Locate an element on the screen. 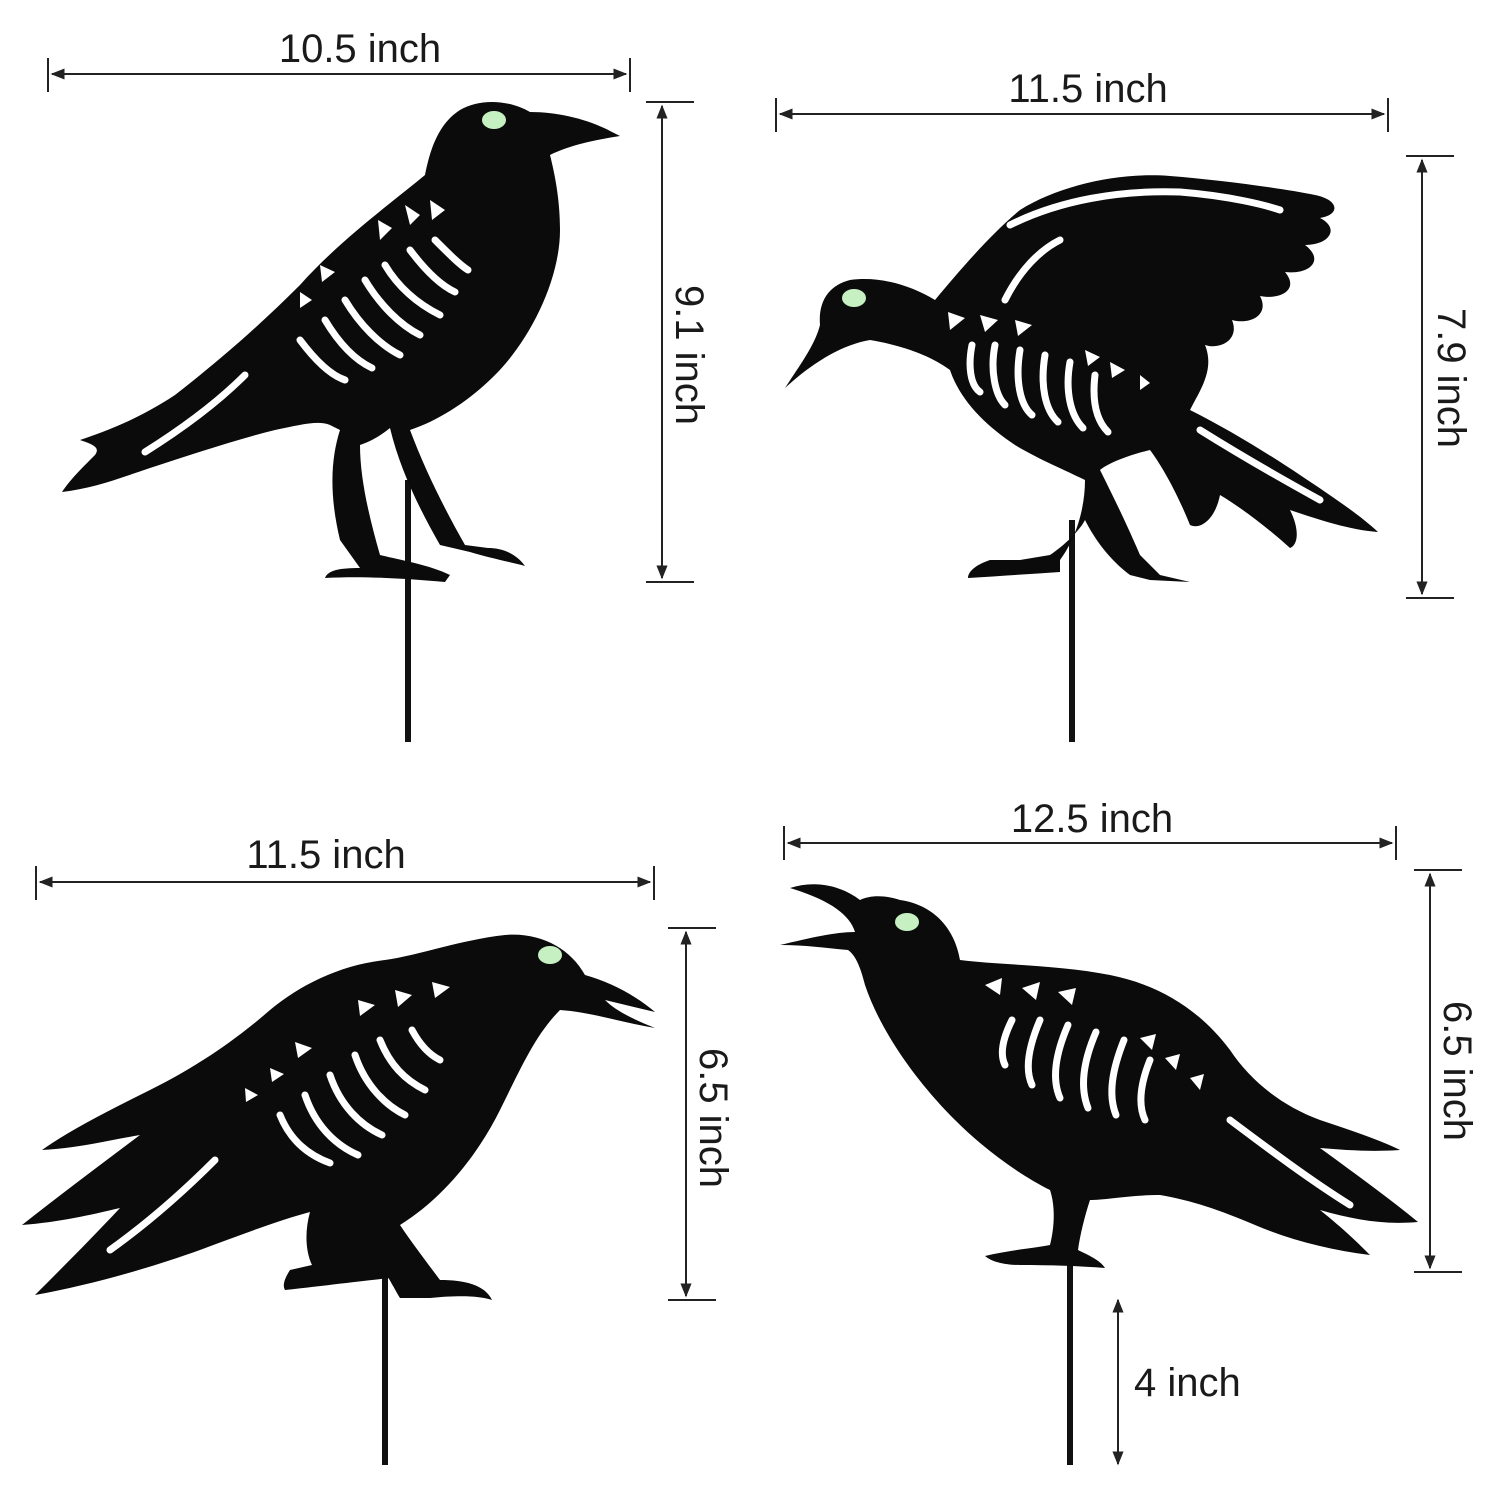 Image resolution: width=1500 pixels, height=1500 pixels. crow-1-height-dimension: 9.1 inch is located at coordinates (678, 342).